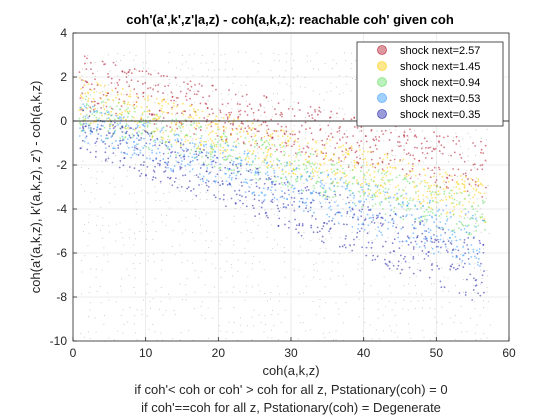 The width and height of the screenshot is (560, 420). I want to click on x-tick-label: 10, so click(146, 353).